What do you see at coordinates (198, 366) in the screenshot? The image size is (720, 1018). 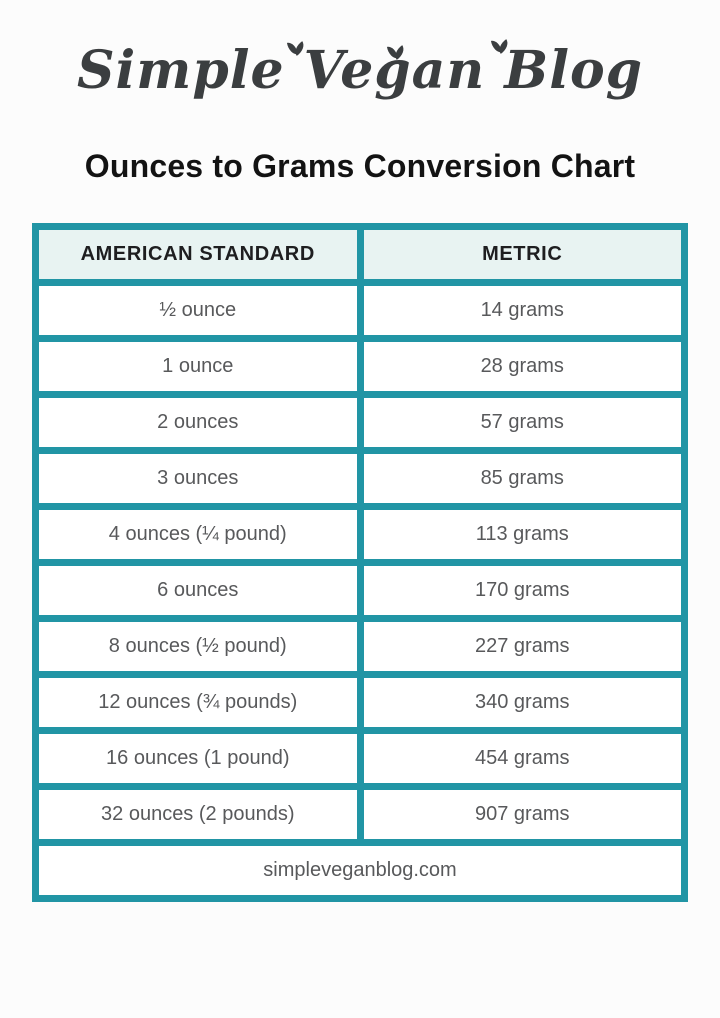 I see `cell-american-standard: 1 ounce` at bounding box center [198, 366].